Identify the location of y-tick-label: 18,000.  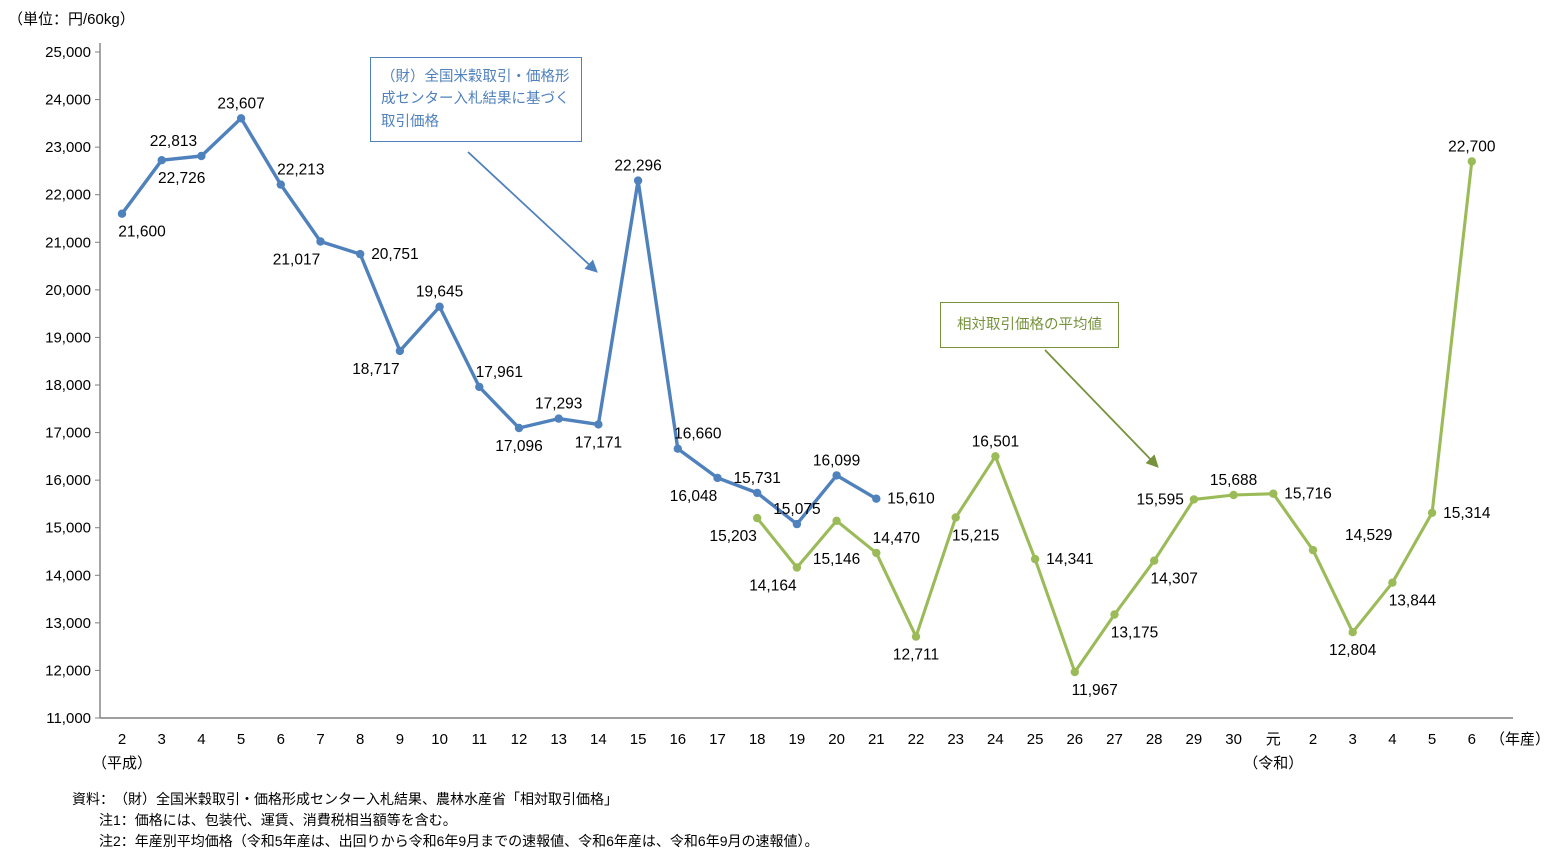
(68, 385).